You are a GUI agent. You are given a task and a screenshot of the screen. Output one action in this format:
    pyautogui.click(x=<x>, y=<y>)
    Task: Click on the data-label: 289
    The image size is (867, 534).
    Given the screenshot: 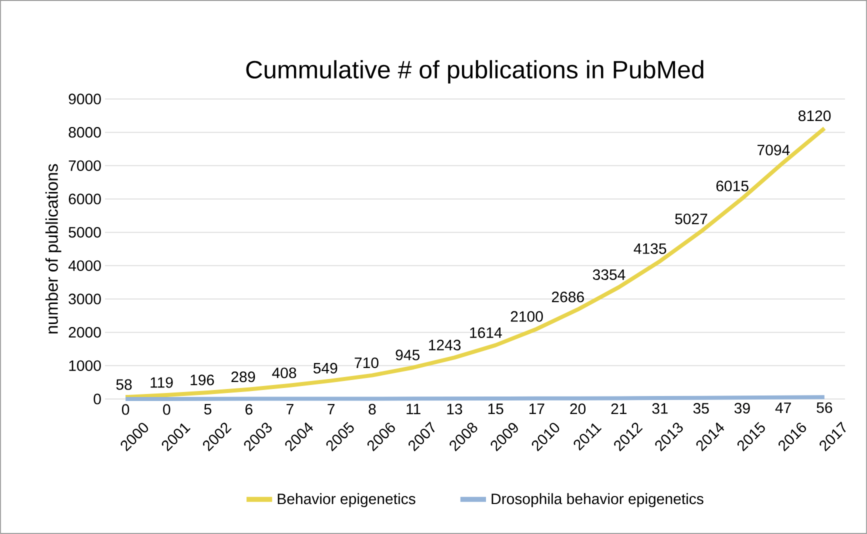 What is the action you would take?
    pyautogui.click(x=243, y=377)
    